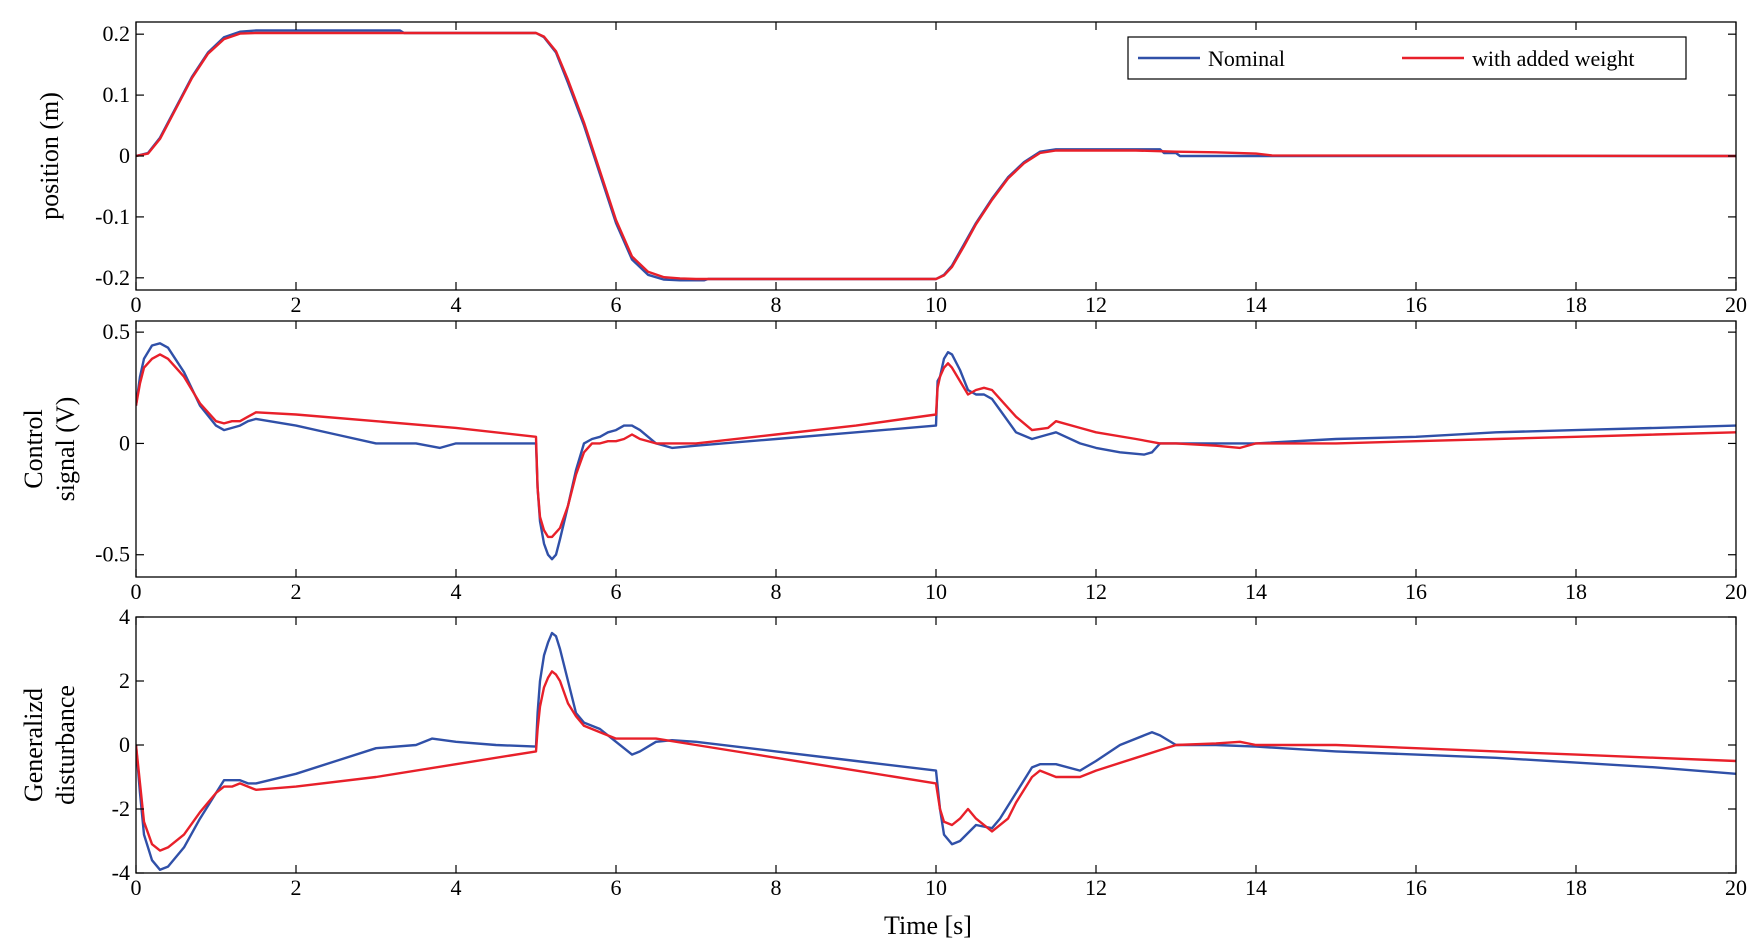 The image size is (1750, 943). What do you see at coordinates (124, 680) in the screenshot?
I see `y-tick-label: 2` at bounding box center [124, 680].